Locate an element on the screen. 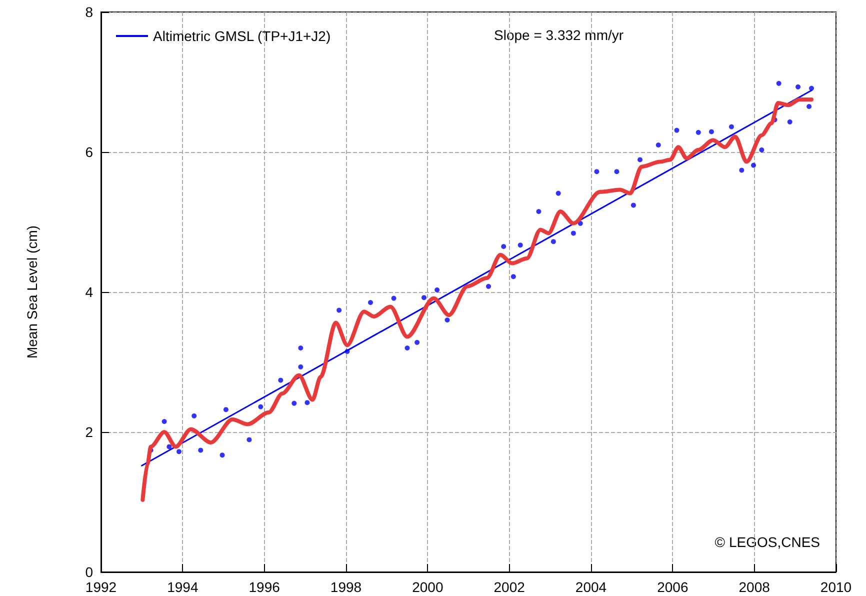 This screenshot has height=596, width=866. x-tick-label: 1994 is located at coordinates (182, 587).